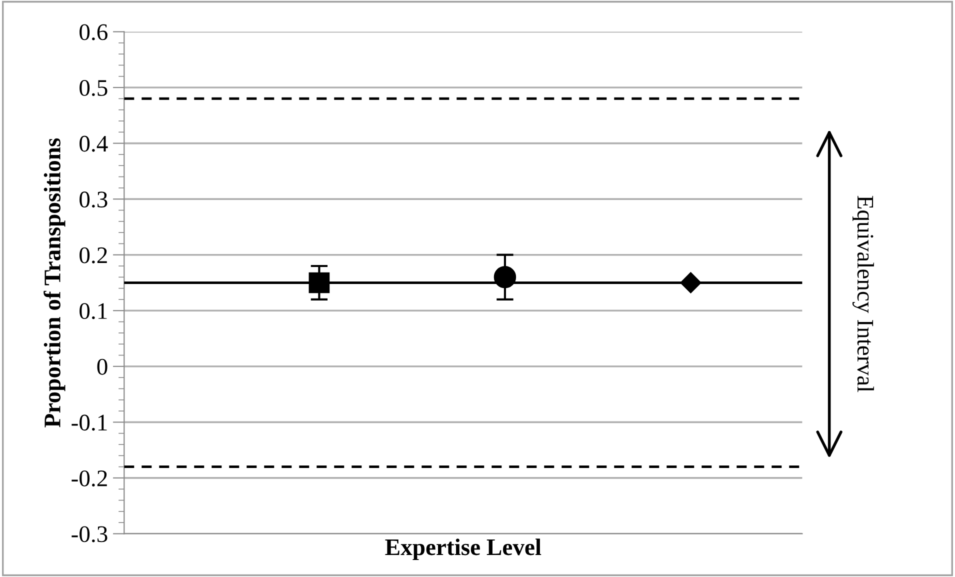  I want to click on text: Equivalency Interval, so click(863, 294).